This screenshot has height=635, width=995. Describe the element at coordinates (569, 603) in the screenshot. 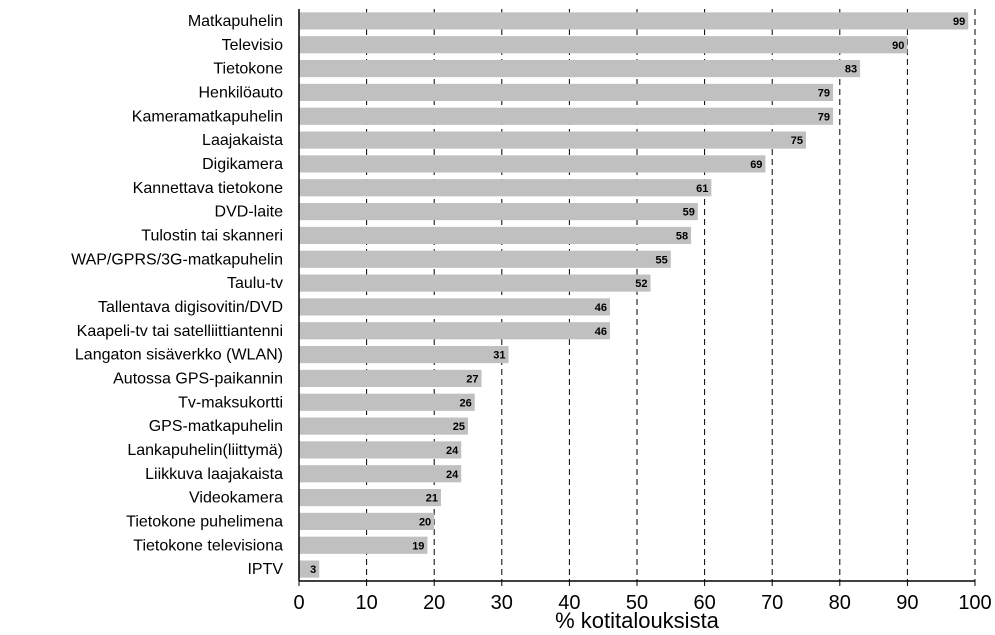

I see `x-tick-label: 40` at that location.